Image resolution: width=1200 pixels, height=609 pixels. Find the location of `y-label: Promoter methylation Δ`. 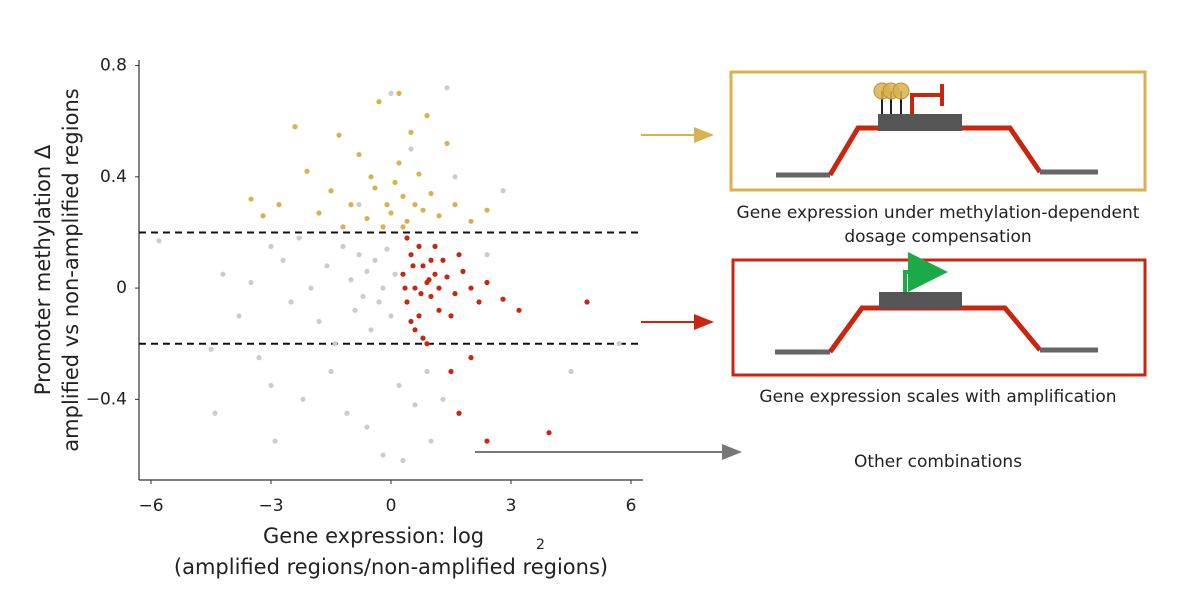

y-label: Promoter methylation Δ is located at coordinates (43, 269).